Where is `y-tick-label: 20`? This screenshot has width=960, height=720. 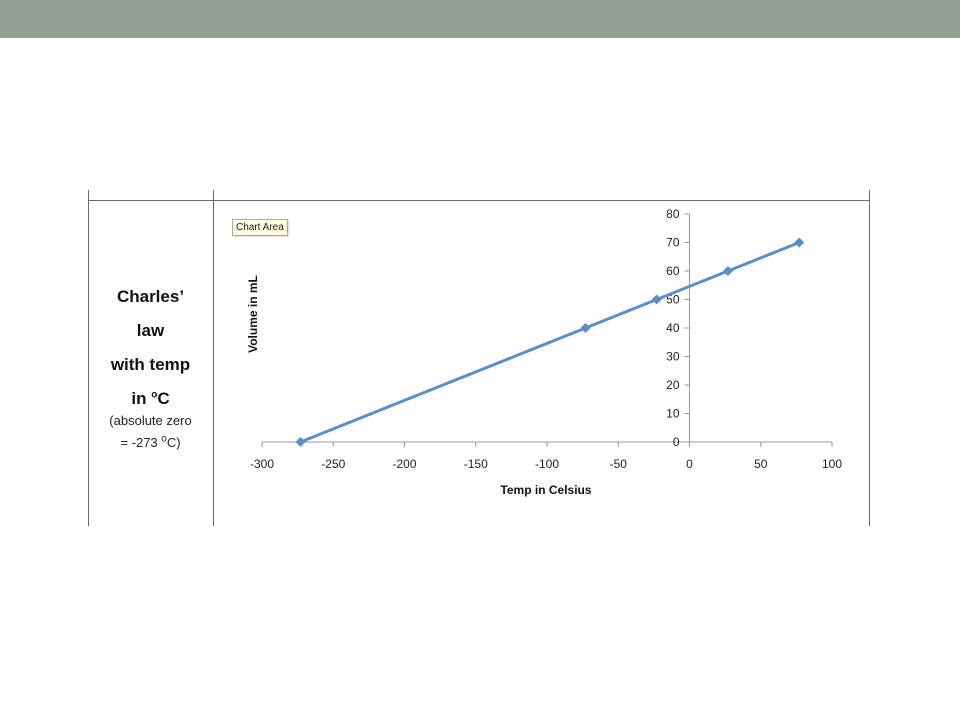 y-tick-label: 20 is located at coordinates (673, 385).